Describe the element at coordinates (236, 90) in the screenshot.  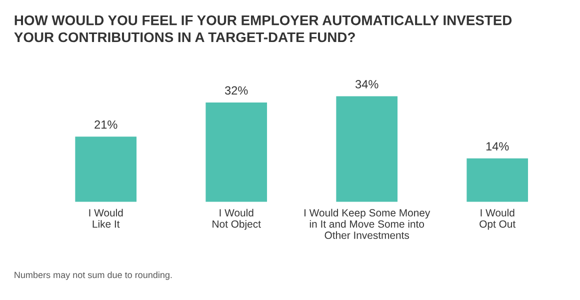
I see `data-label: 32%` at that location.